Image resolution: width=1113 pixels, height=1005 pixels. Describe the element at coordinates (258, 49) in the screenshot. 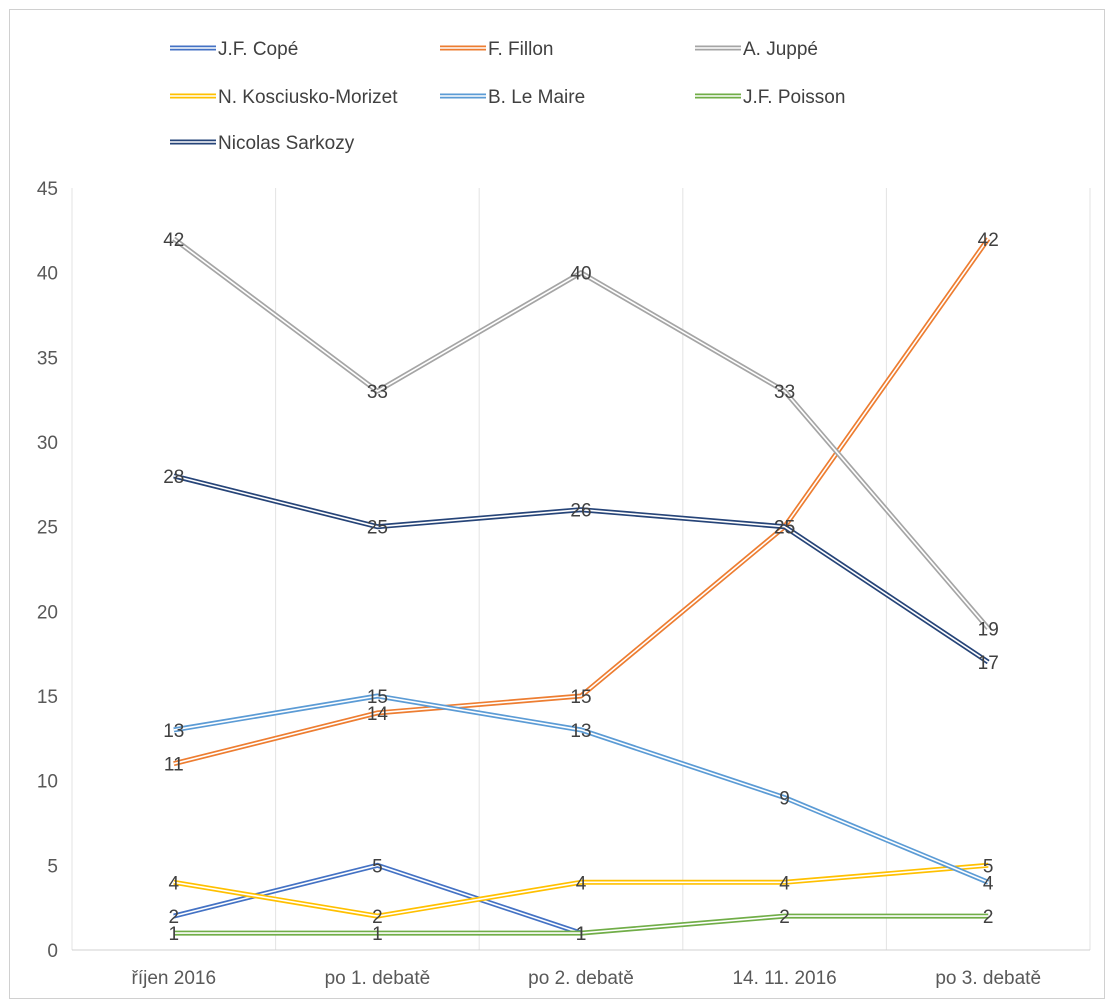

I see `legend-label: J.F. Copé` at that location.